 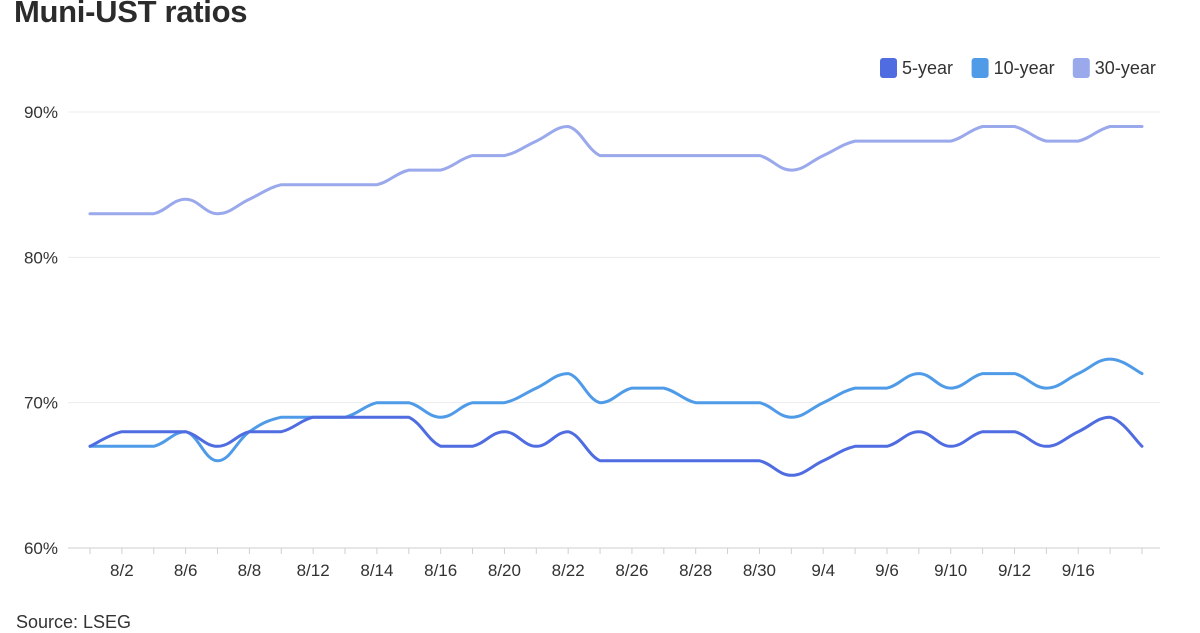 I want to click on x-tick-label: 8/22, so click(x=568, y=570).